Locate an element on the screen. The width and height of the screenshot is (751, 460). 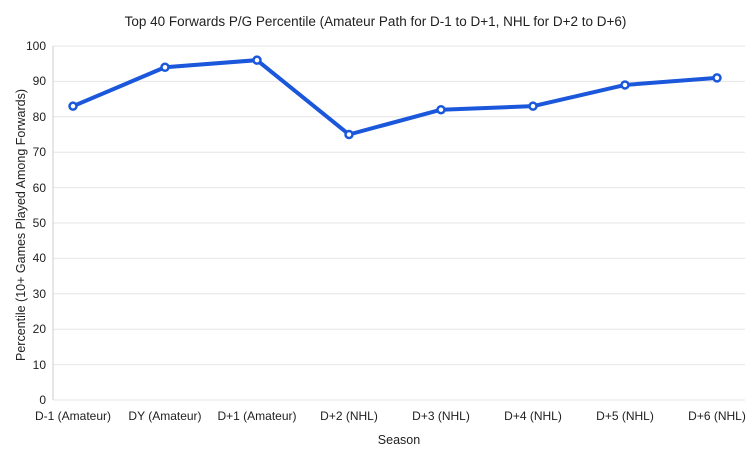
x-tick-label: D+1 (Amateur) is located at coordinates (257, 416).